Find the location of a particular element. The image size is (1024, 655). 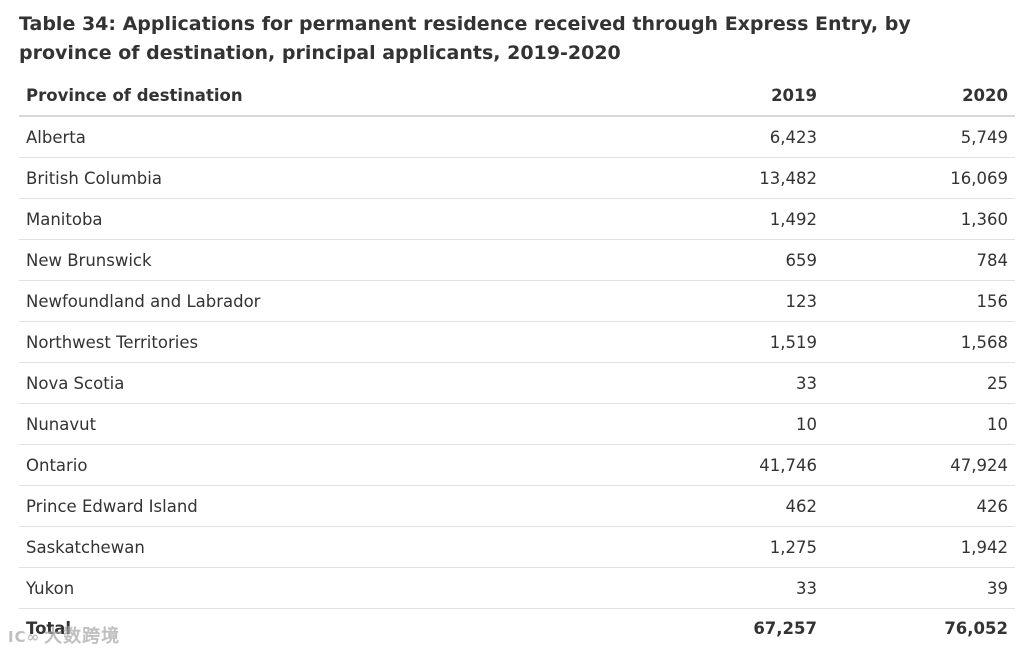

value-2019-cell: 659 is located at coordinates (728, 260).